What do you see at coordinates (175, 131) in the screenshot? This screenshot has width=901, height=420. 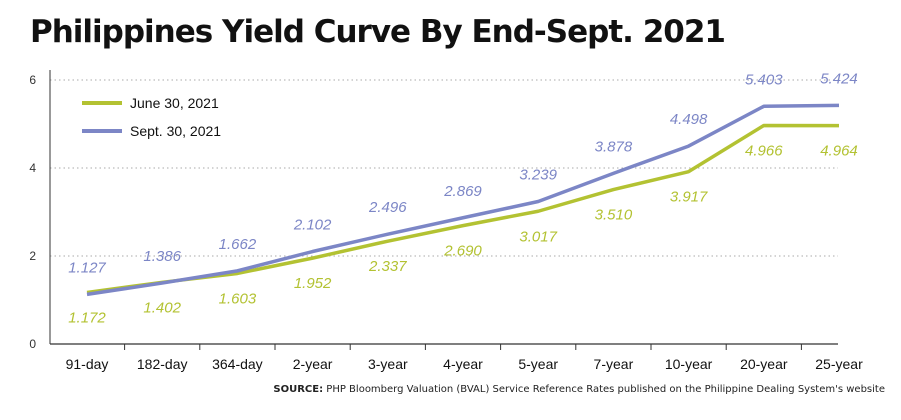 I see `legend-label-sept: Sept. 30, 2021` at bounding box center [175, 131].